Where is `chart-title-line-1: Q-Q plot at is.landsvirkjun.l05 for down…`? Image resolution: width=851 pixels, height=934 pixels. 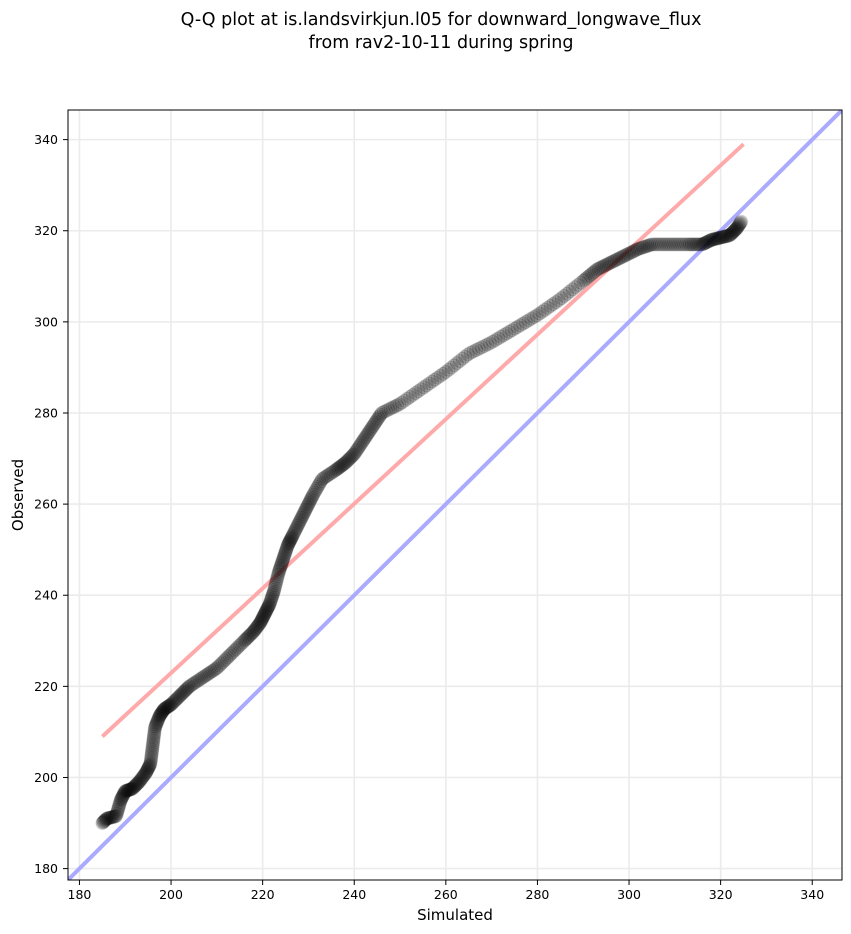 chart-title-line-1: Q-Q plot at is.landsvirkjun.l05 for down… is located at coordinates (441, 20).